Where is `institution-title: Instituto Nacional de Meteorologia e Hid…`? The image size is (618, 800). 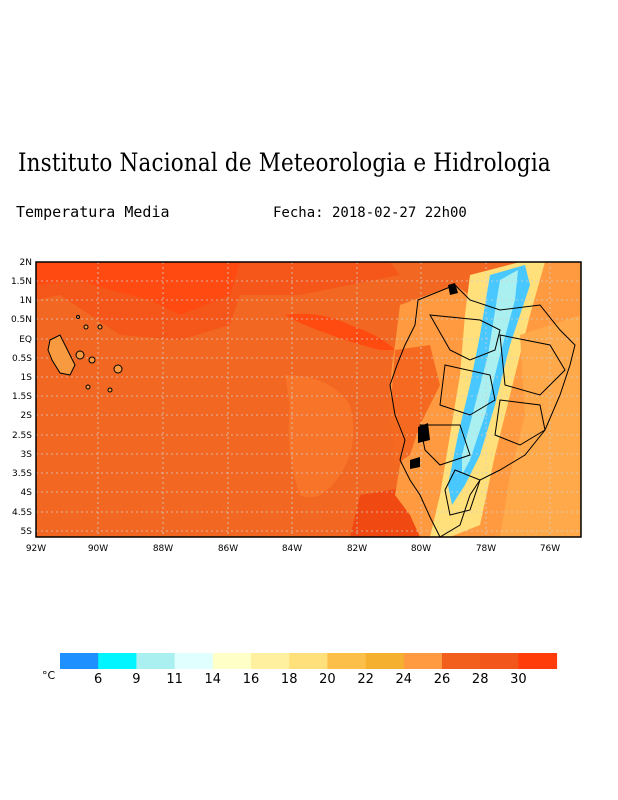 institution-title: Instituto Nacional de Meteorologia e Hid… is located at coordinates (284, 162).